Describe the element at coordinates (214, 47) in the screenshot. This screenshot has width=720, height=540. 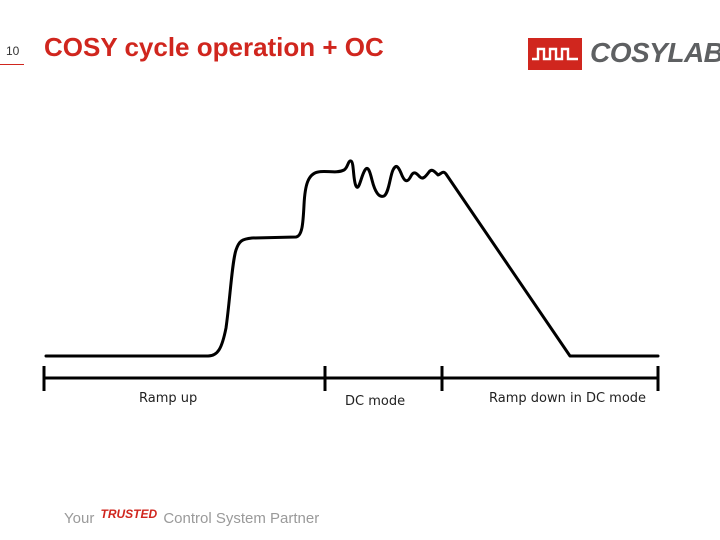
I see `slide-title: COSY cycle operation + OC` at that location.